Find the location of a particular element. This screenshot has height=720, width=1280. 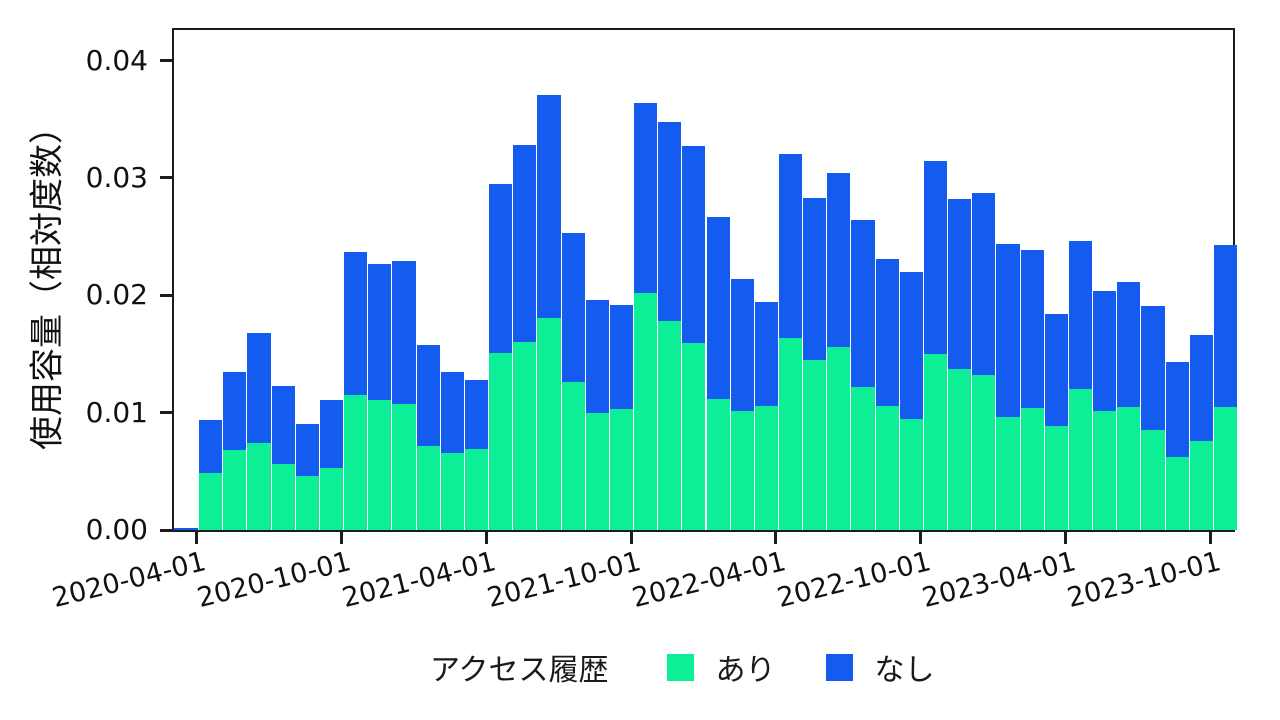

y-tick-label: 0.00 is located at coordinates (116, 529).